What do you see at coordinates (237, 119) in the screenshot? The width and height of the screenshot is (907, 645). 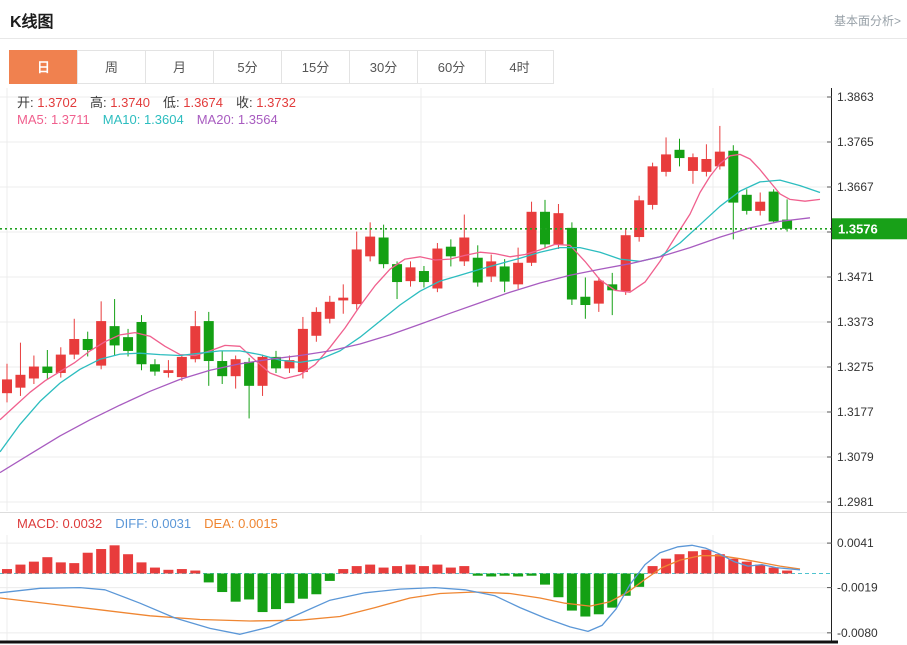 I see `ma20-legend: MA20: 1.3564` at bounding box center [237, 119].